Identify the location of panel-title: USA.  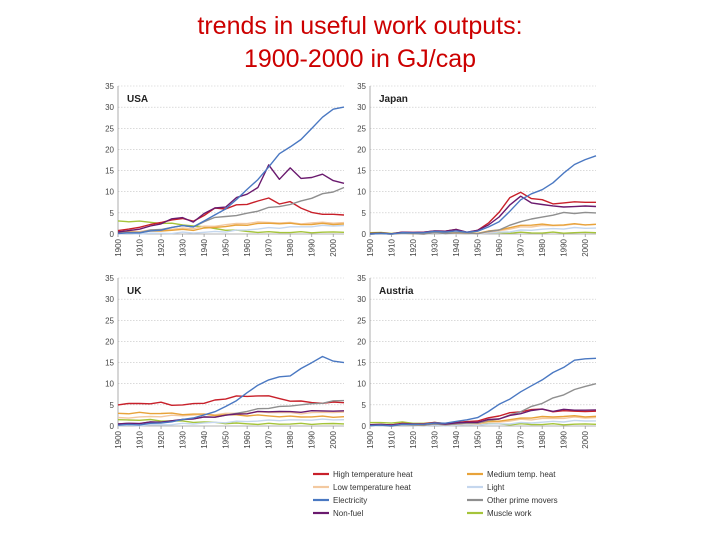
(137, 99).